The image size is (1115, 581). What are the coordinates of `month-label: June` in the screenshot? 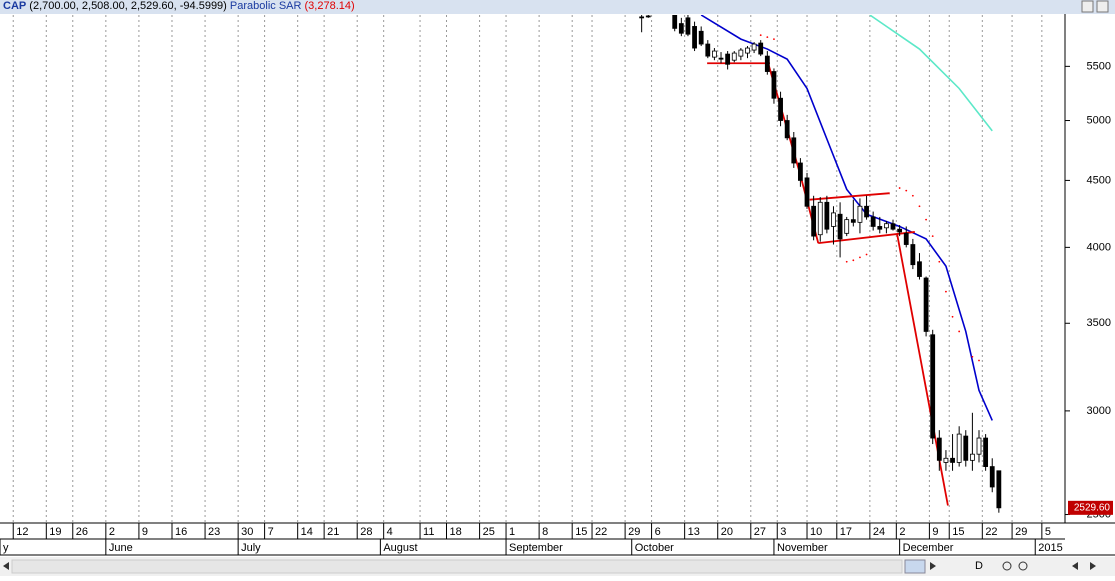 It's located at (121, 548).